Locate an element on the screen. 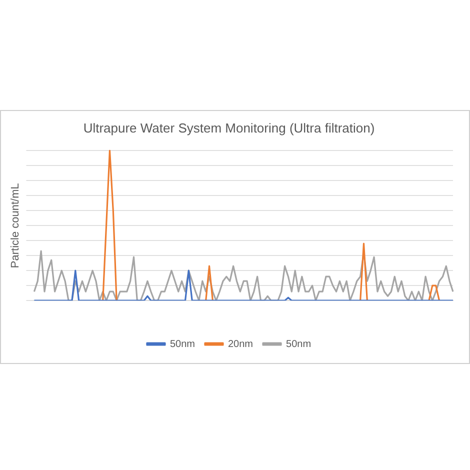 The width and height of the screenshot is (470, 470). y-axis-title: Particle count/mL is located at coordinates (16, 225).